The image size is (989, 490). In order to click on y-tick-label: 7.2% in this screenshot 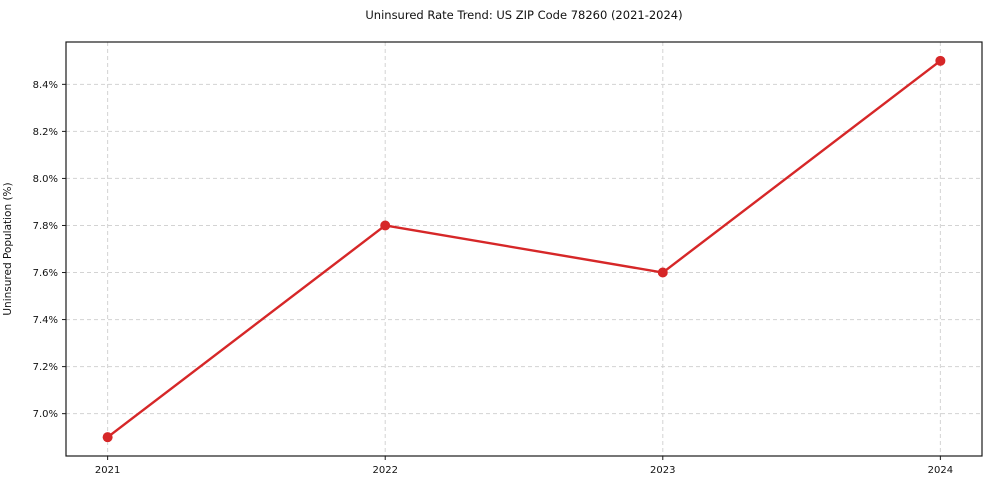, I will do `click(45, 367)`.